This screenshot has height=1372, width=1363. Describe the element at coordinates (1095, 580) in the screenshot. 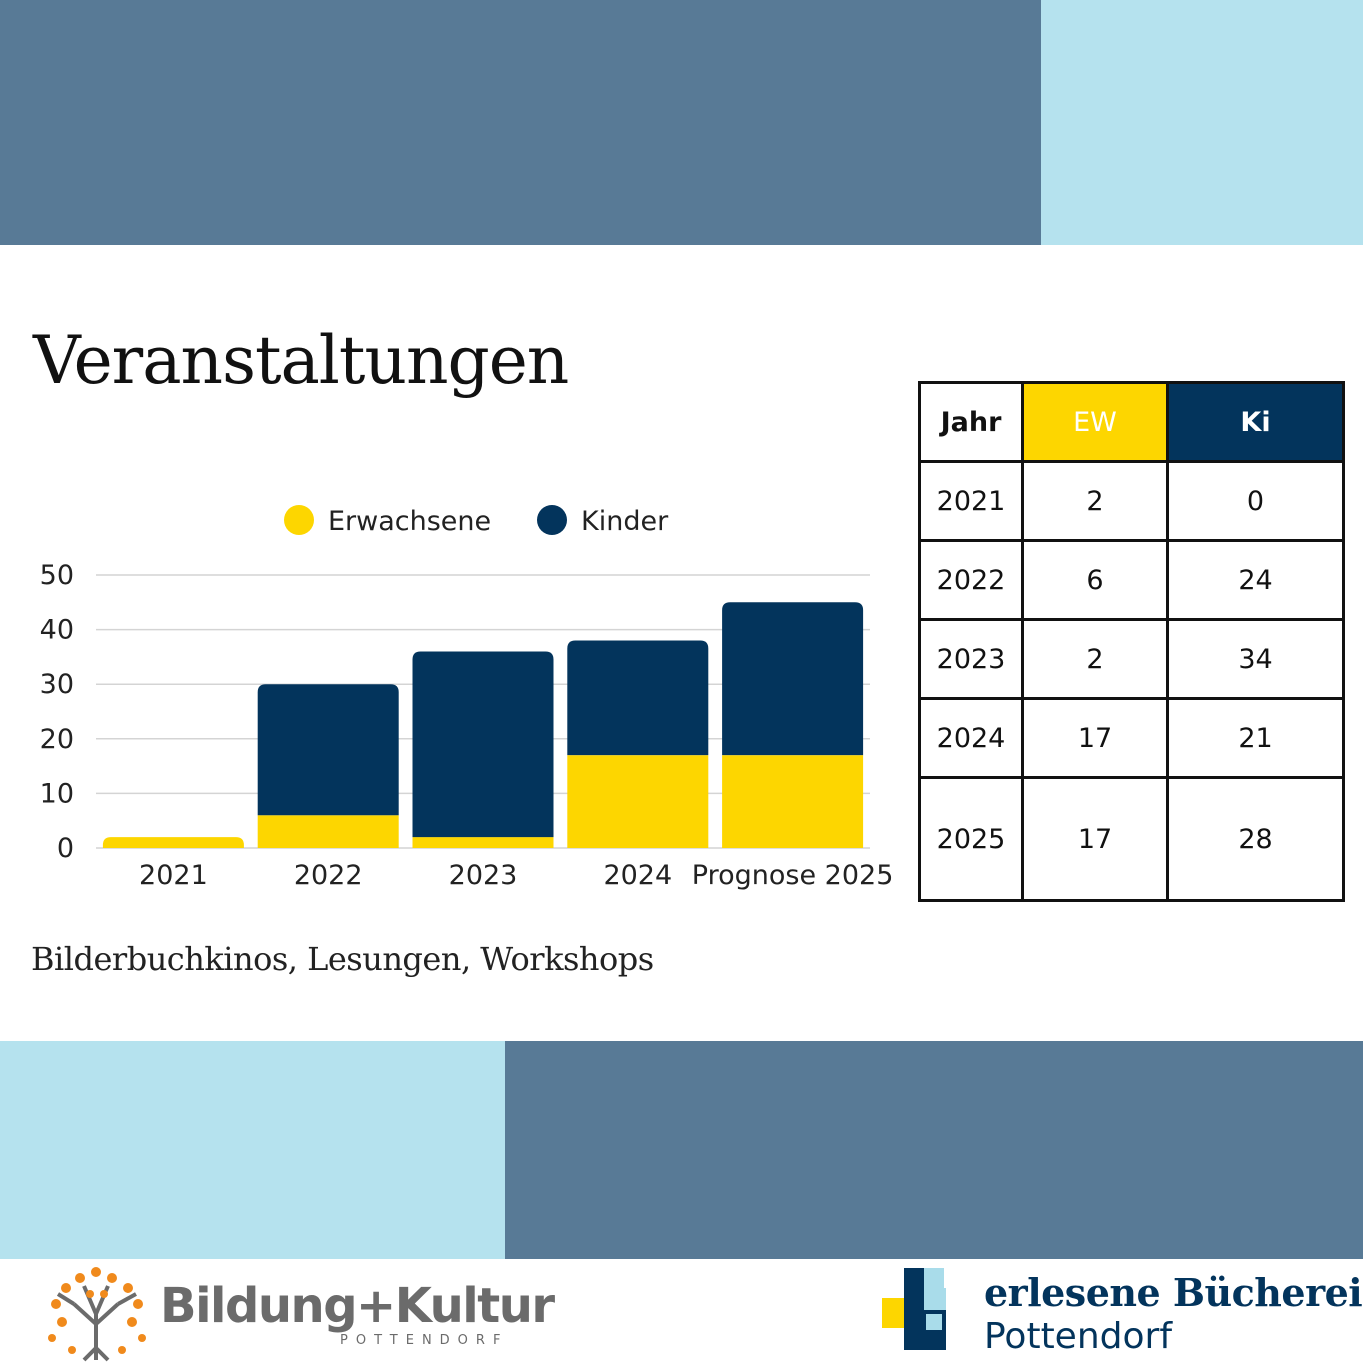

I see `cell-ew: 6` at that location.